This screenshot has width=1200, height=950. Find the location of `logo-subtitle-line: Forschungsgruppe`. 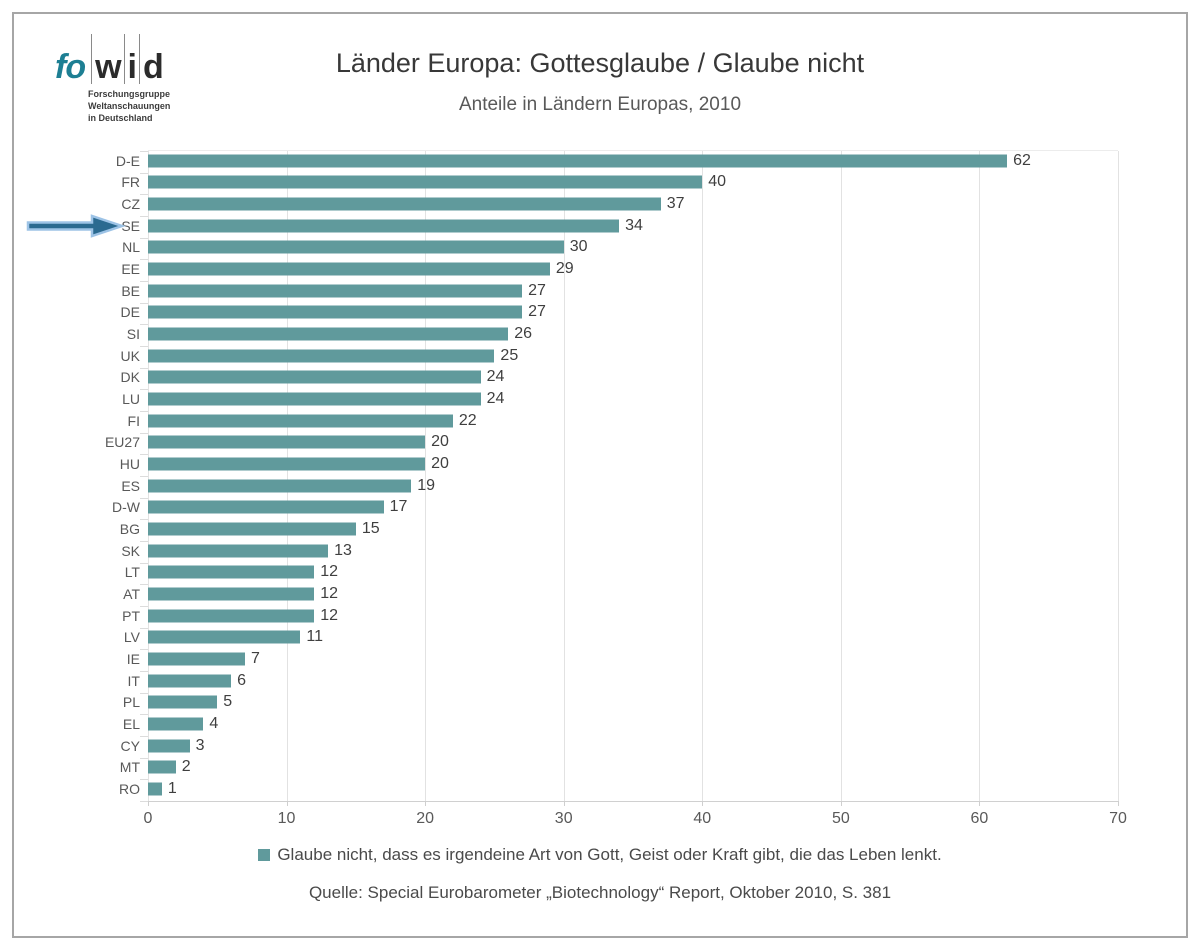

logo-subtitle-line: Forschungsgruppe is located at coordinates (129, 94).